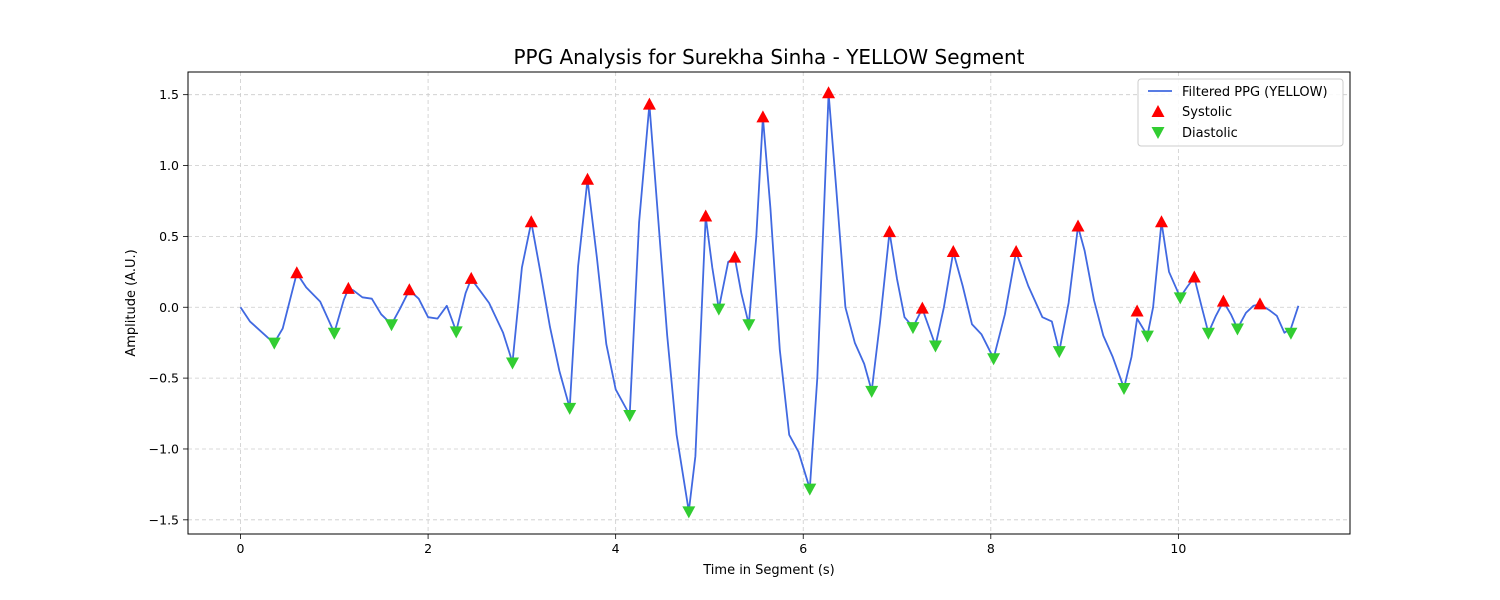 This screenshot has width=1500, height=600. Describe the element at coordinates (428, 548) in the screenshot. I see `x-tick-label: 2` at that location.